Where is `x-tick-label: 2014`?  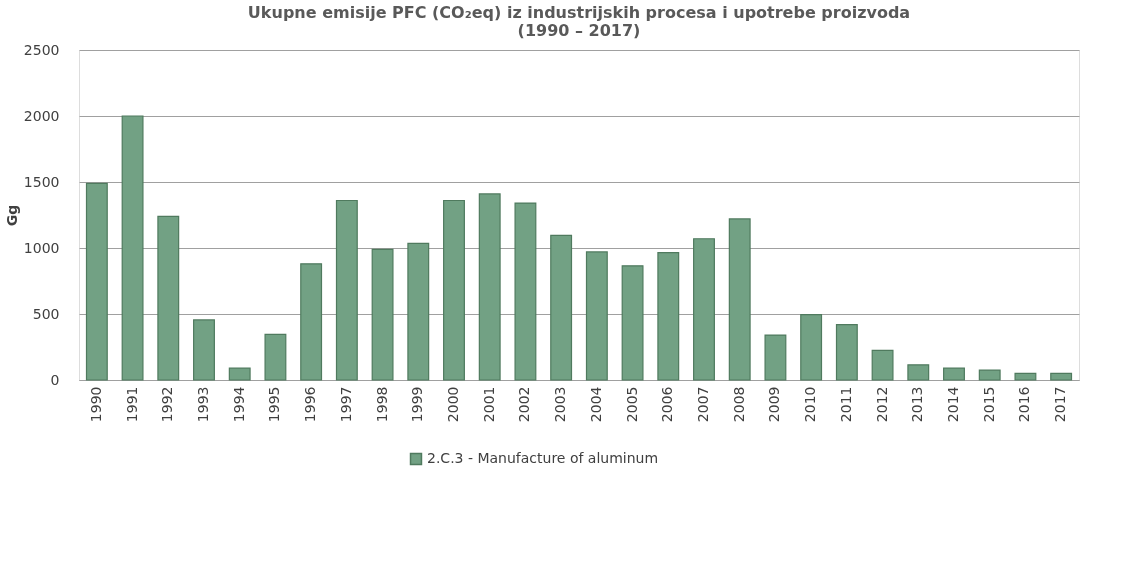
x-tick-label: 2014 is located at coordinates (953, 404).